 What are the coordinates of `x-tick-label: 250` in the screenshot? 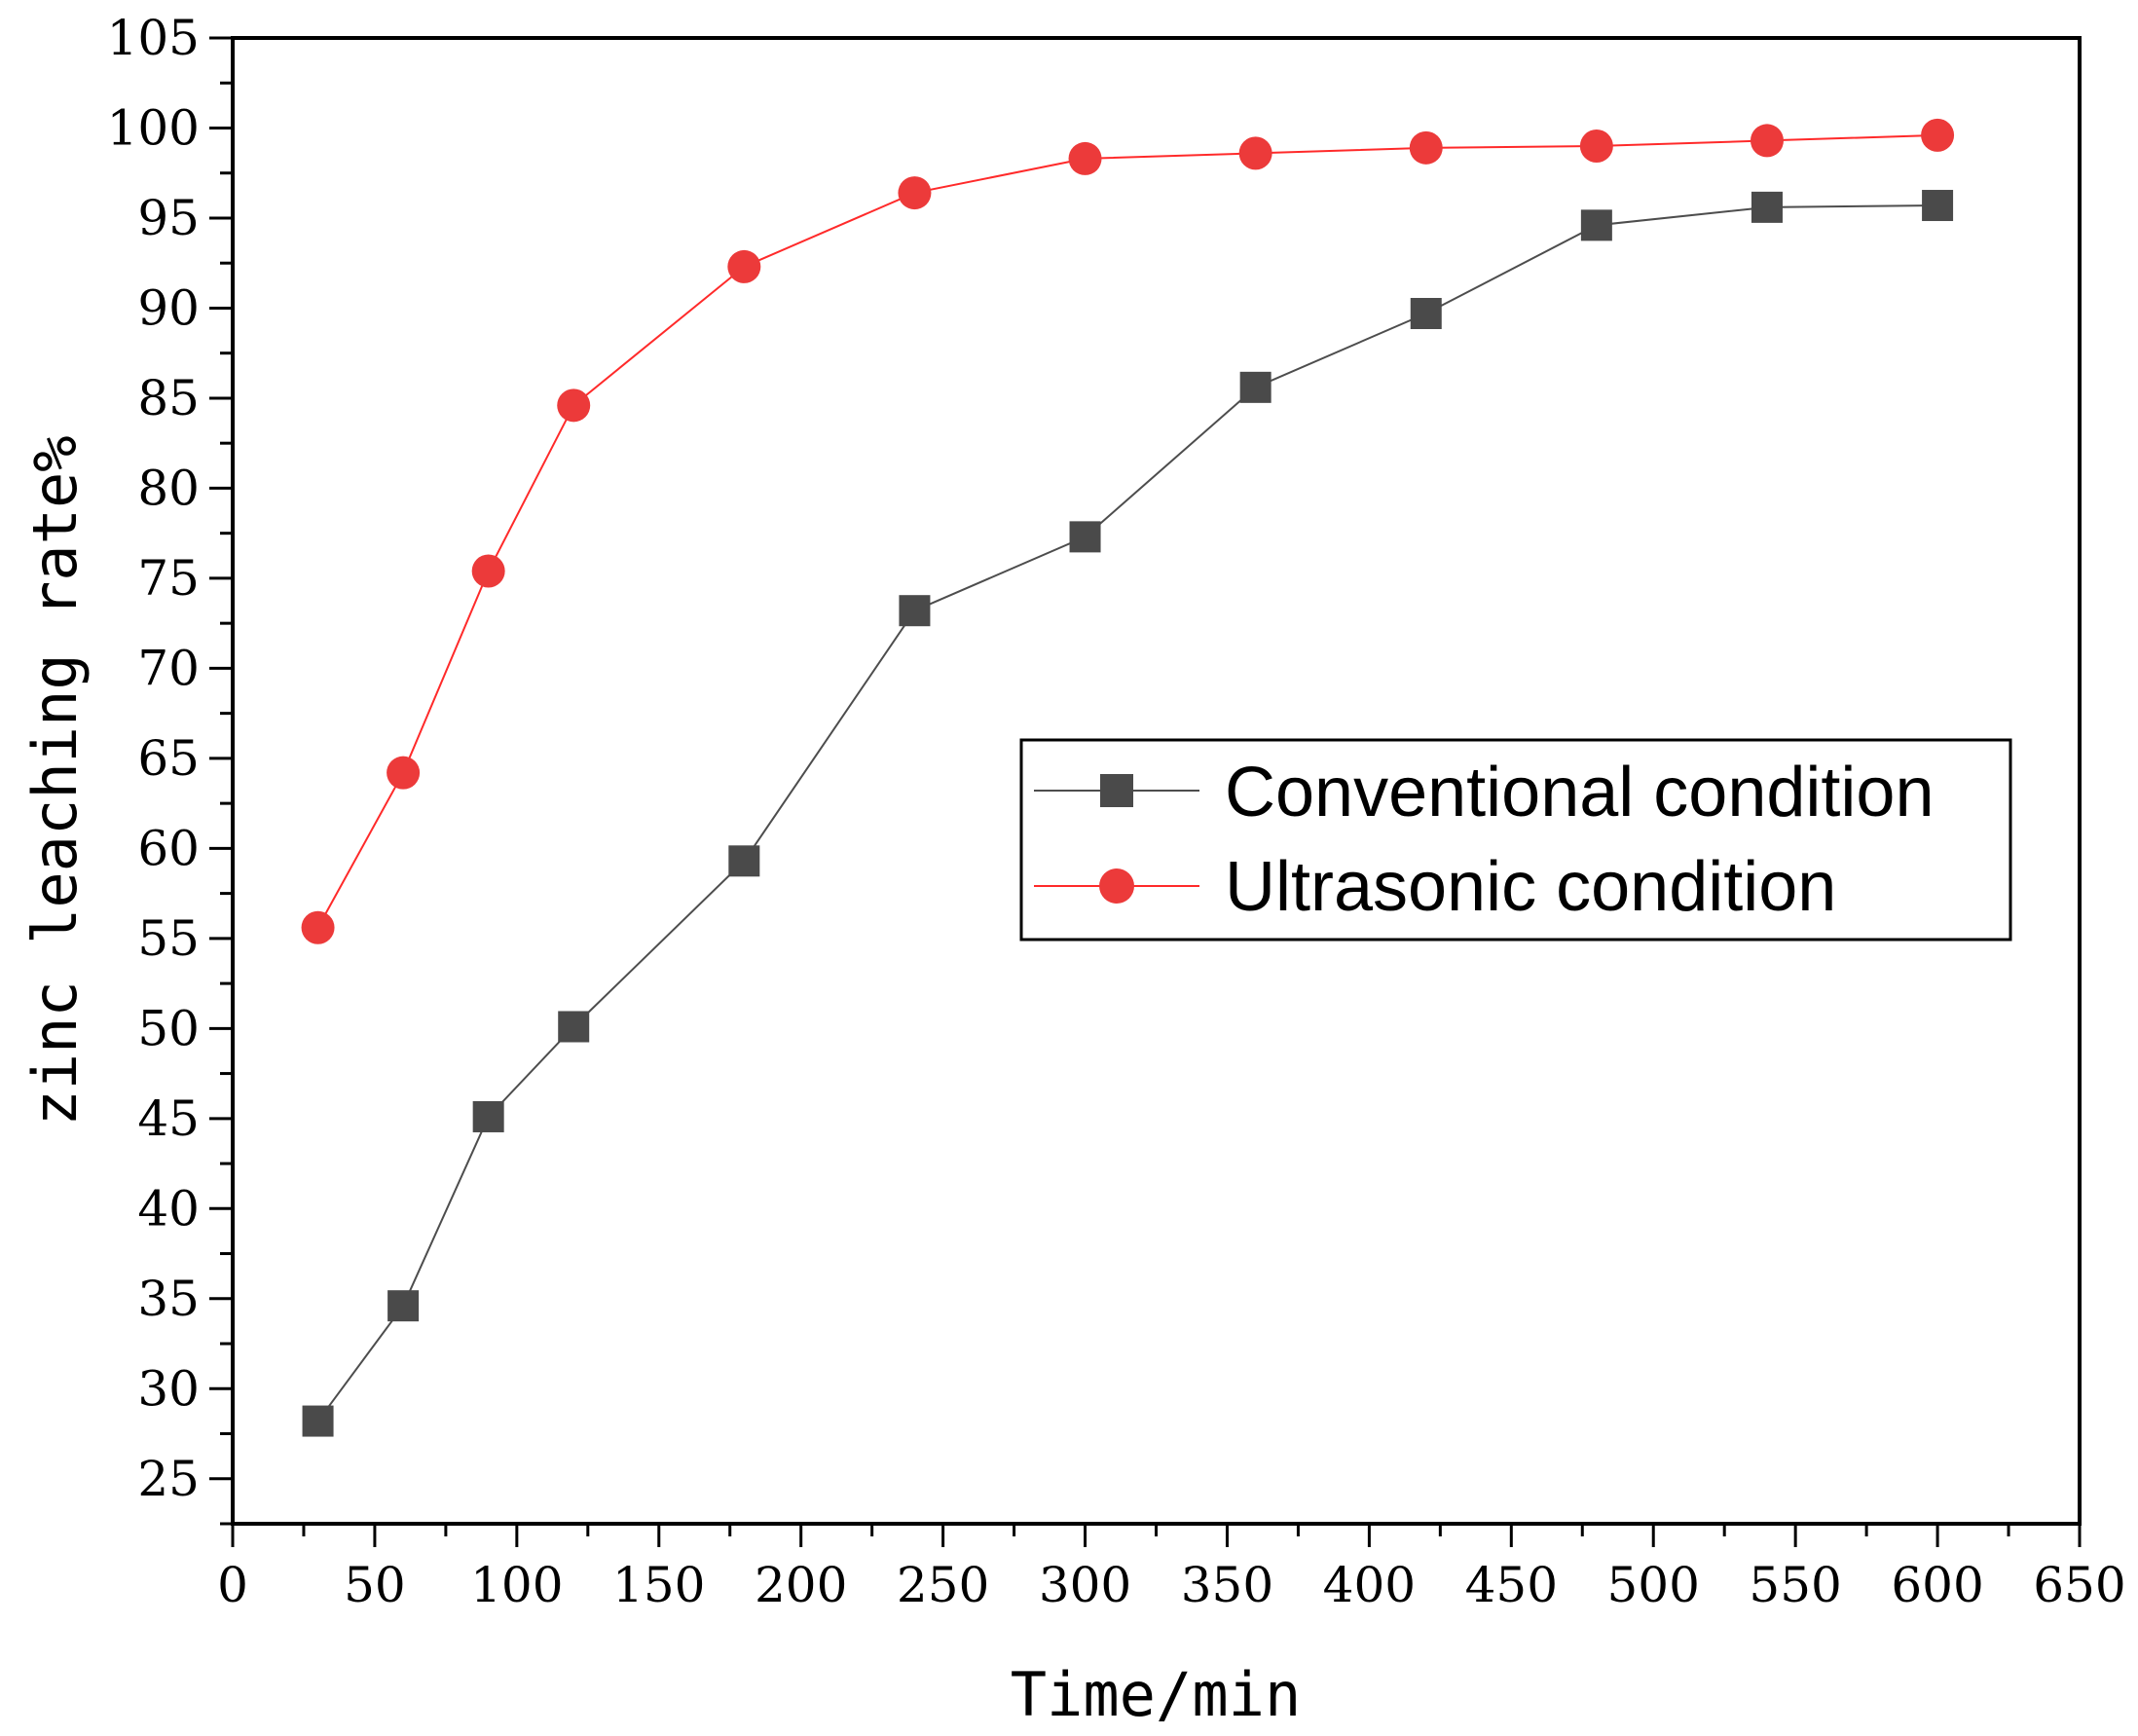 It's located at (943, 1585).